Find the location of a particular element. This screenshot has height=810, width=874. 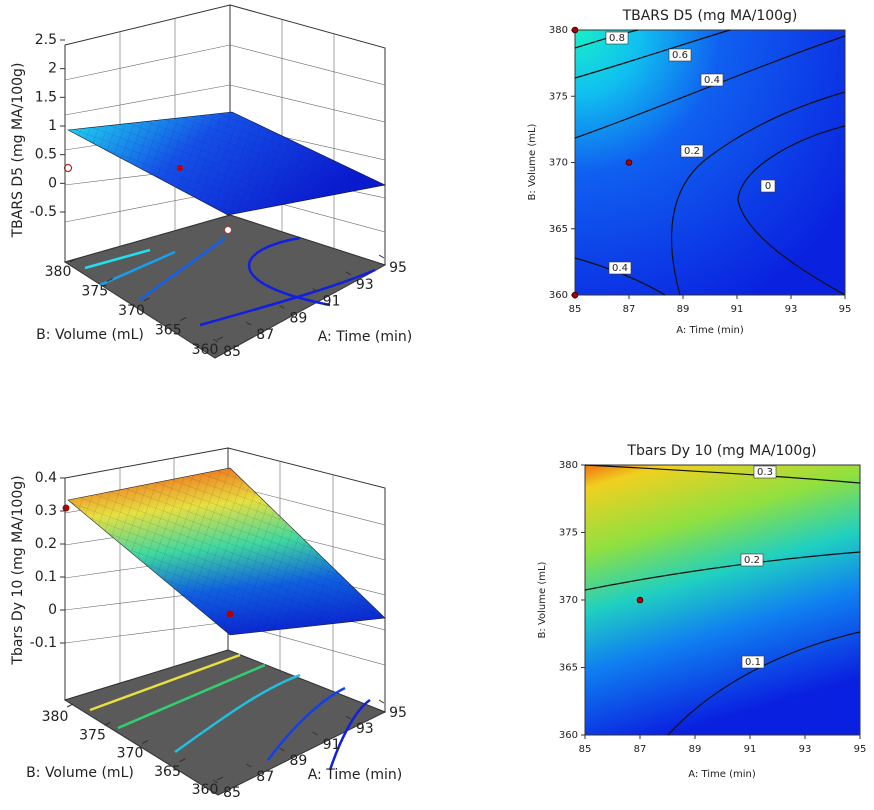

z-tick-label: -0.1 is located at coordinates (43, 643).